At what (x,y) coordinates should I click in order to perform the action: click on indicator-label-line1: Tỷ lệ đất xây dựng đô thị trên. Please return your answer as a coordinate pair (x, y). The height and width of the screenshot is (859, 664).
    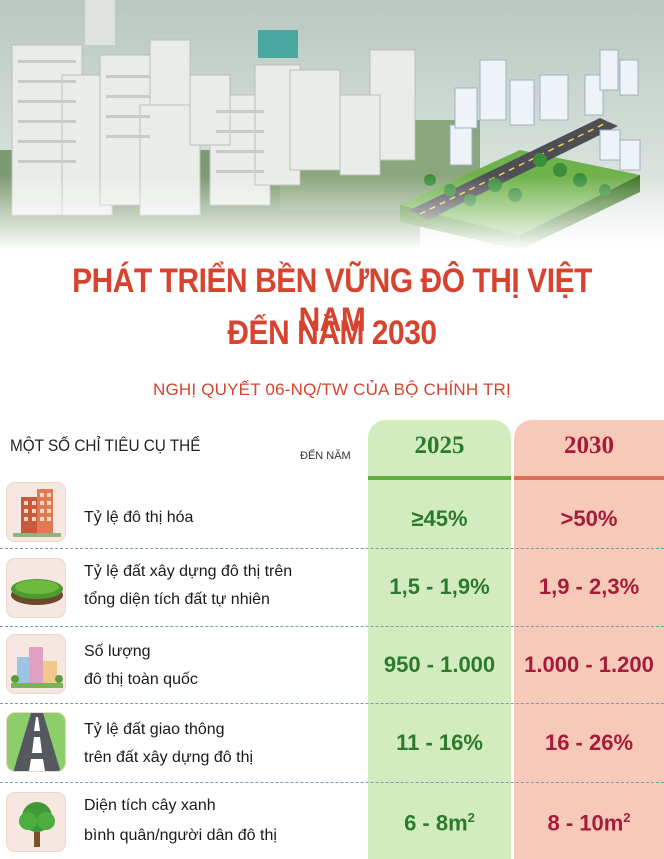
    Looking at the image, I should click on (188, 571).